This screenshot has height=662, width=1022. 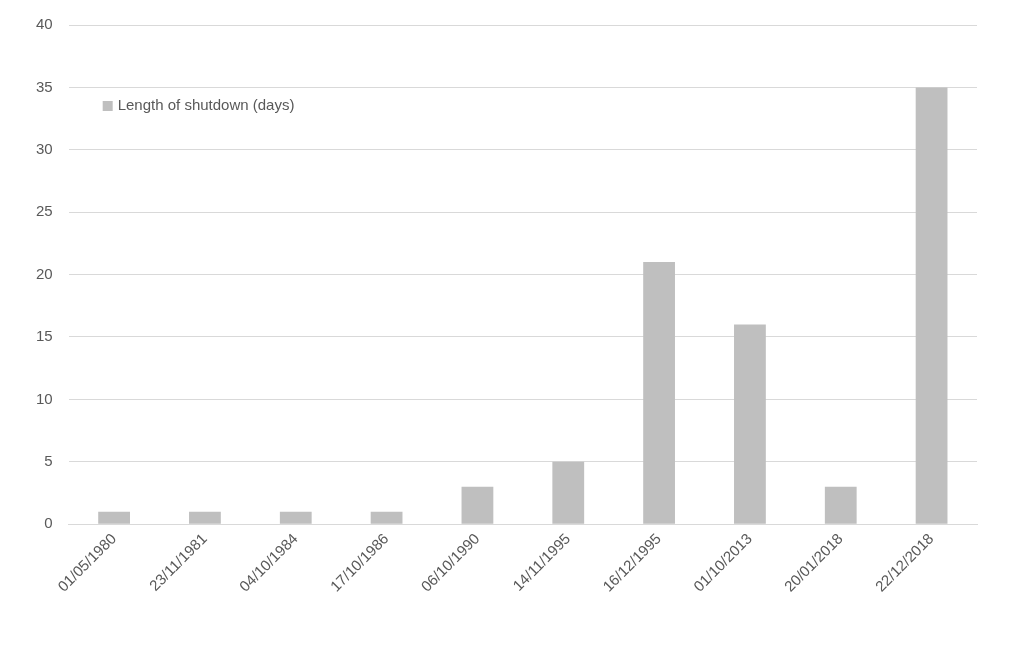 I want to click on y-tick-label: 15, so click(x=44, y=336).